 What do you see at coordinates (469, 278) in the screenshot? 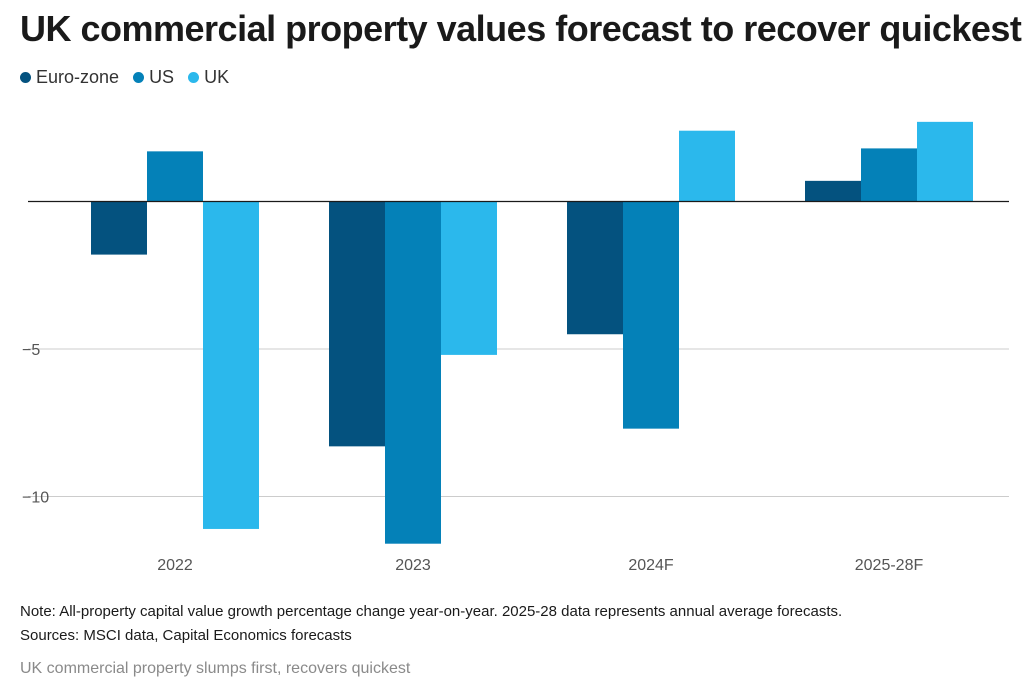
I see `bar-uk-2023` at bounding box center [469, 278].